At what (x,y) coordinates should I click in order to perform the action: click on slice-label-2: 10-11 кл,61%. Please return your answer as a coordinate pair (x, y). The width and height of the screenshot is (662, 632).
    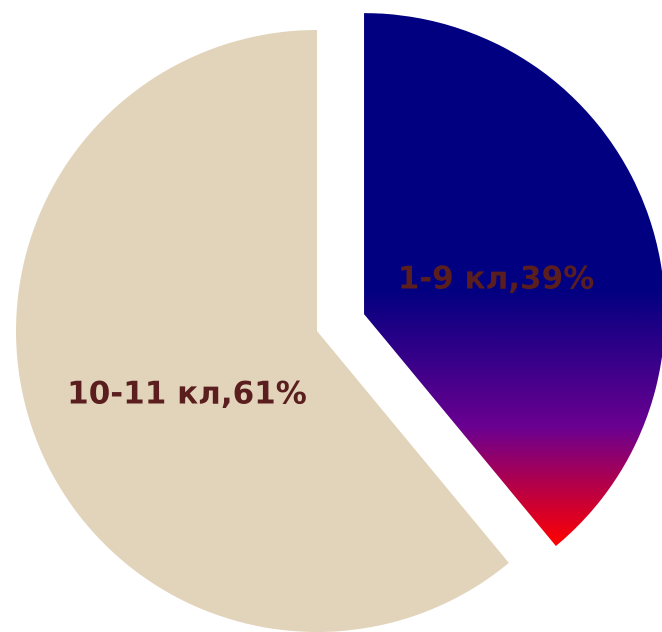
    Looking at the image, I should click on (187, 394).